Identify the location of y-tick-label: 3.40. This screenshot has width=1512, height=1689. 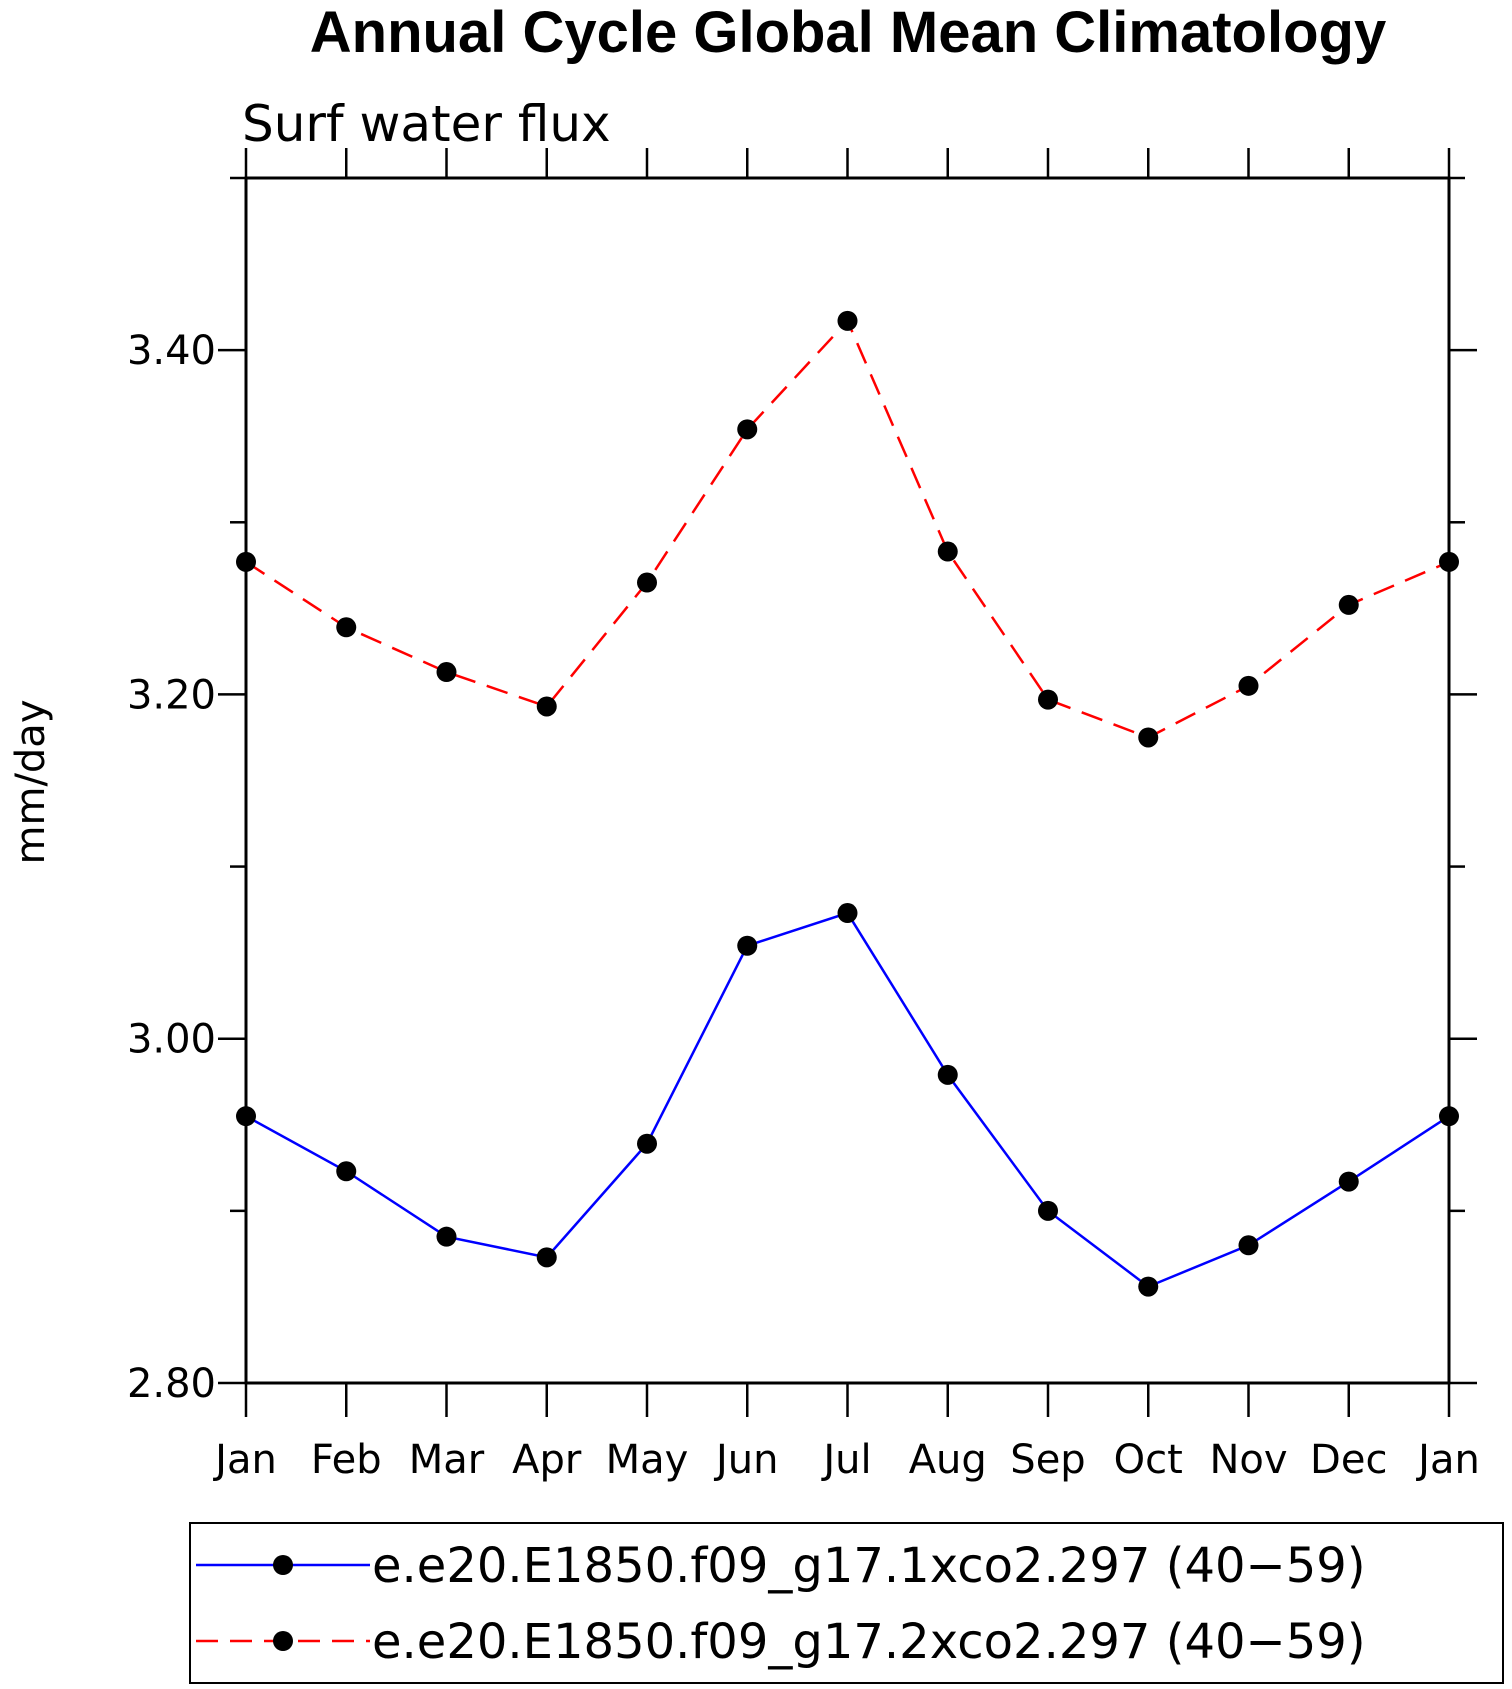
(171, 351).